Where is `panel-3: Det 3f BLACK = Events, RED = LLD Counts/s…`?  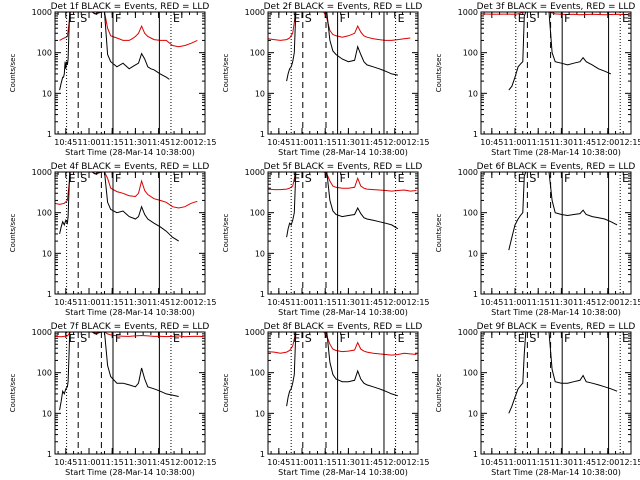 panel-3: Det 3f BLACK = Events, RED = LLD Counts/s… is located at coordinates (537, 79).